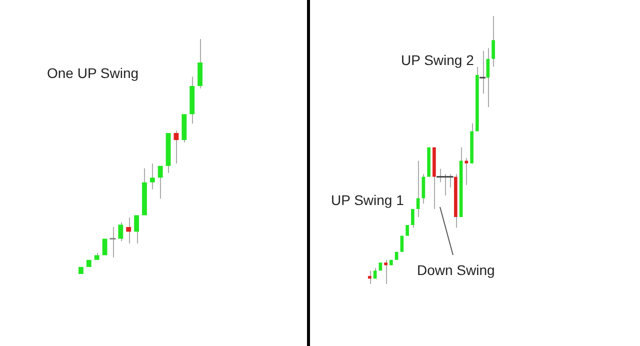  What do you see at coordinates (437, 60) in the screenshot?
I see `annotation: UP Swing 2` at bounding box center [437, 60].